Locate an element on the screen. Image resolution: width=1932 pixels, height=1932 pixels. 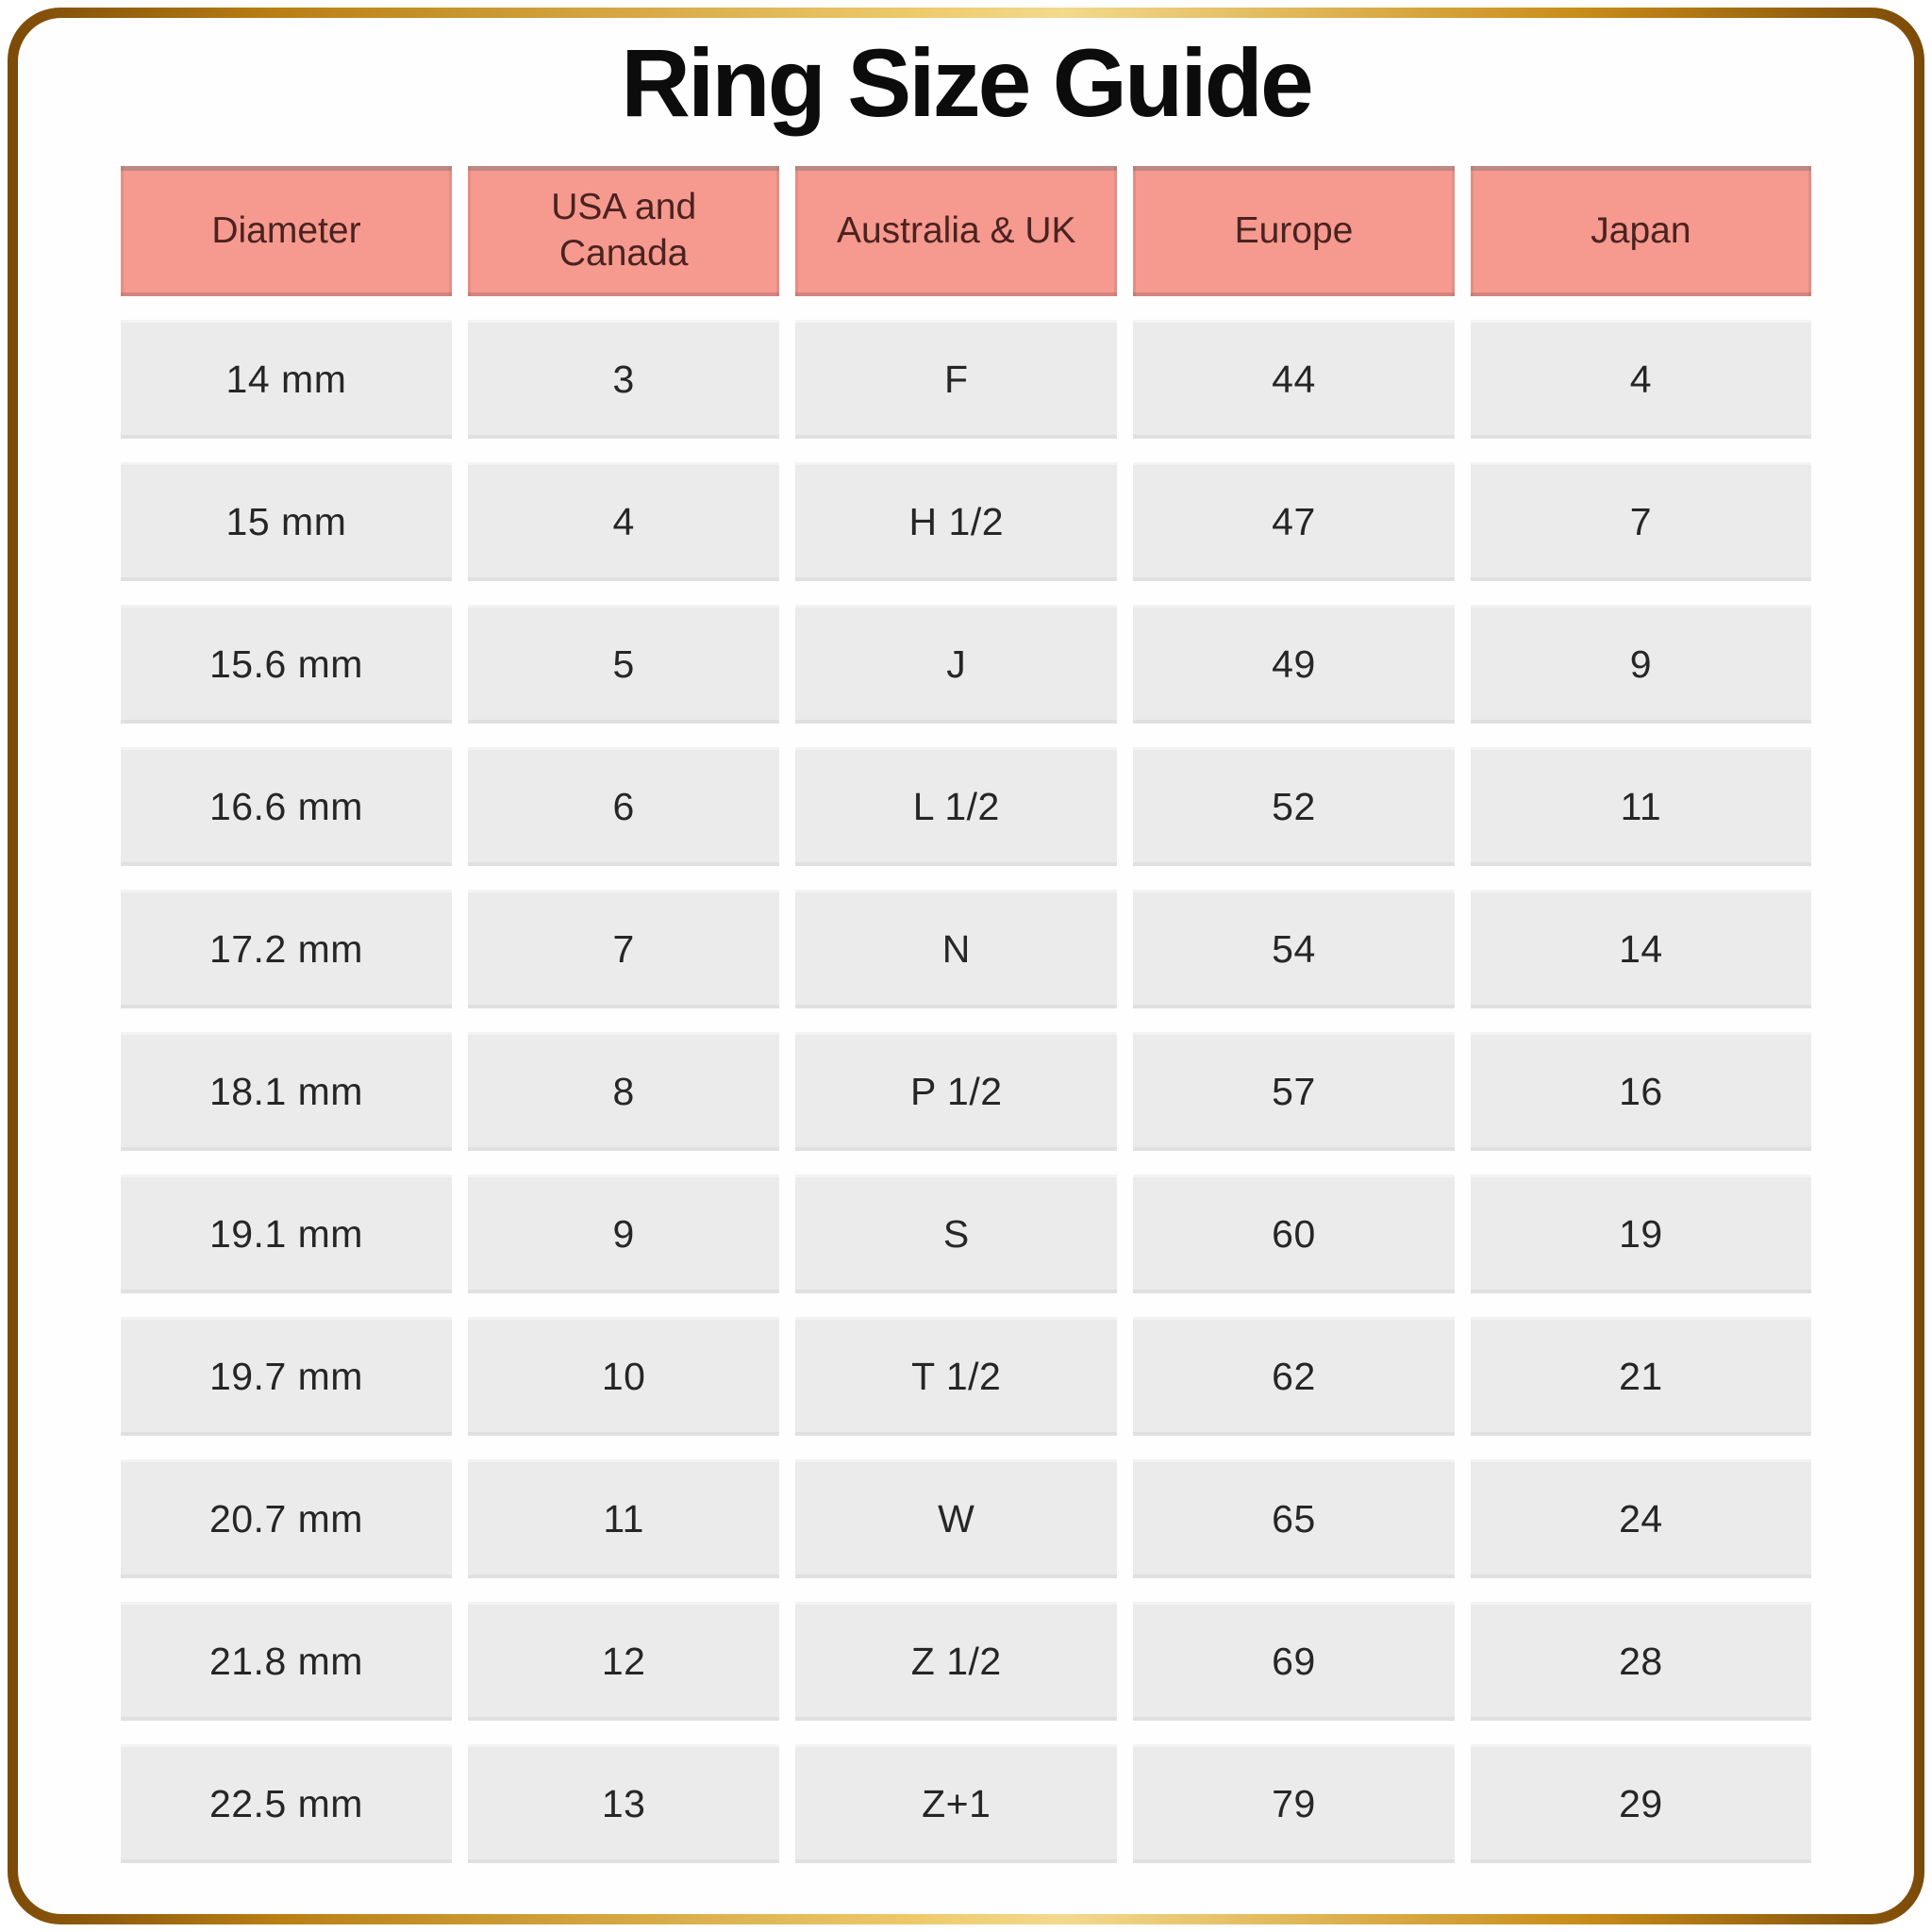
table-cell-japan: 11 is located at coordinates (1640, 807).